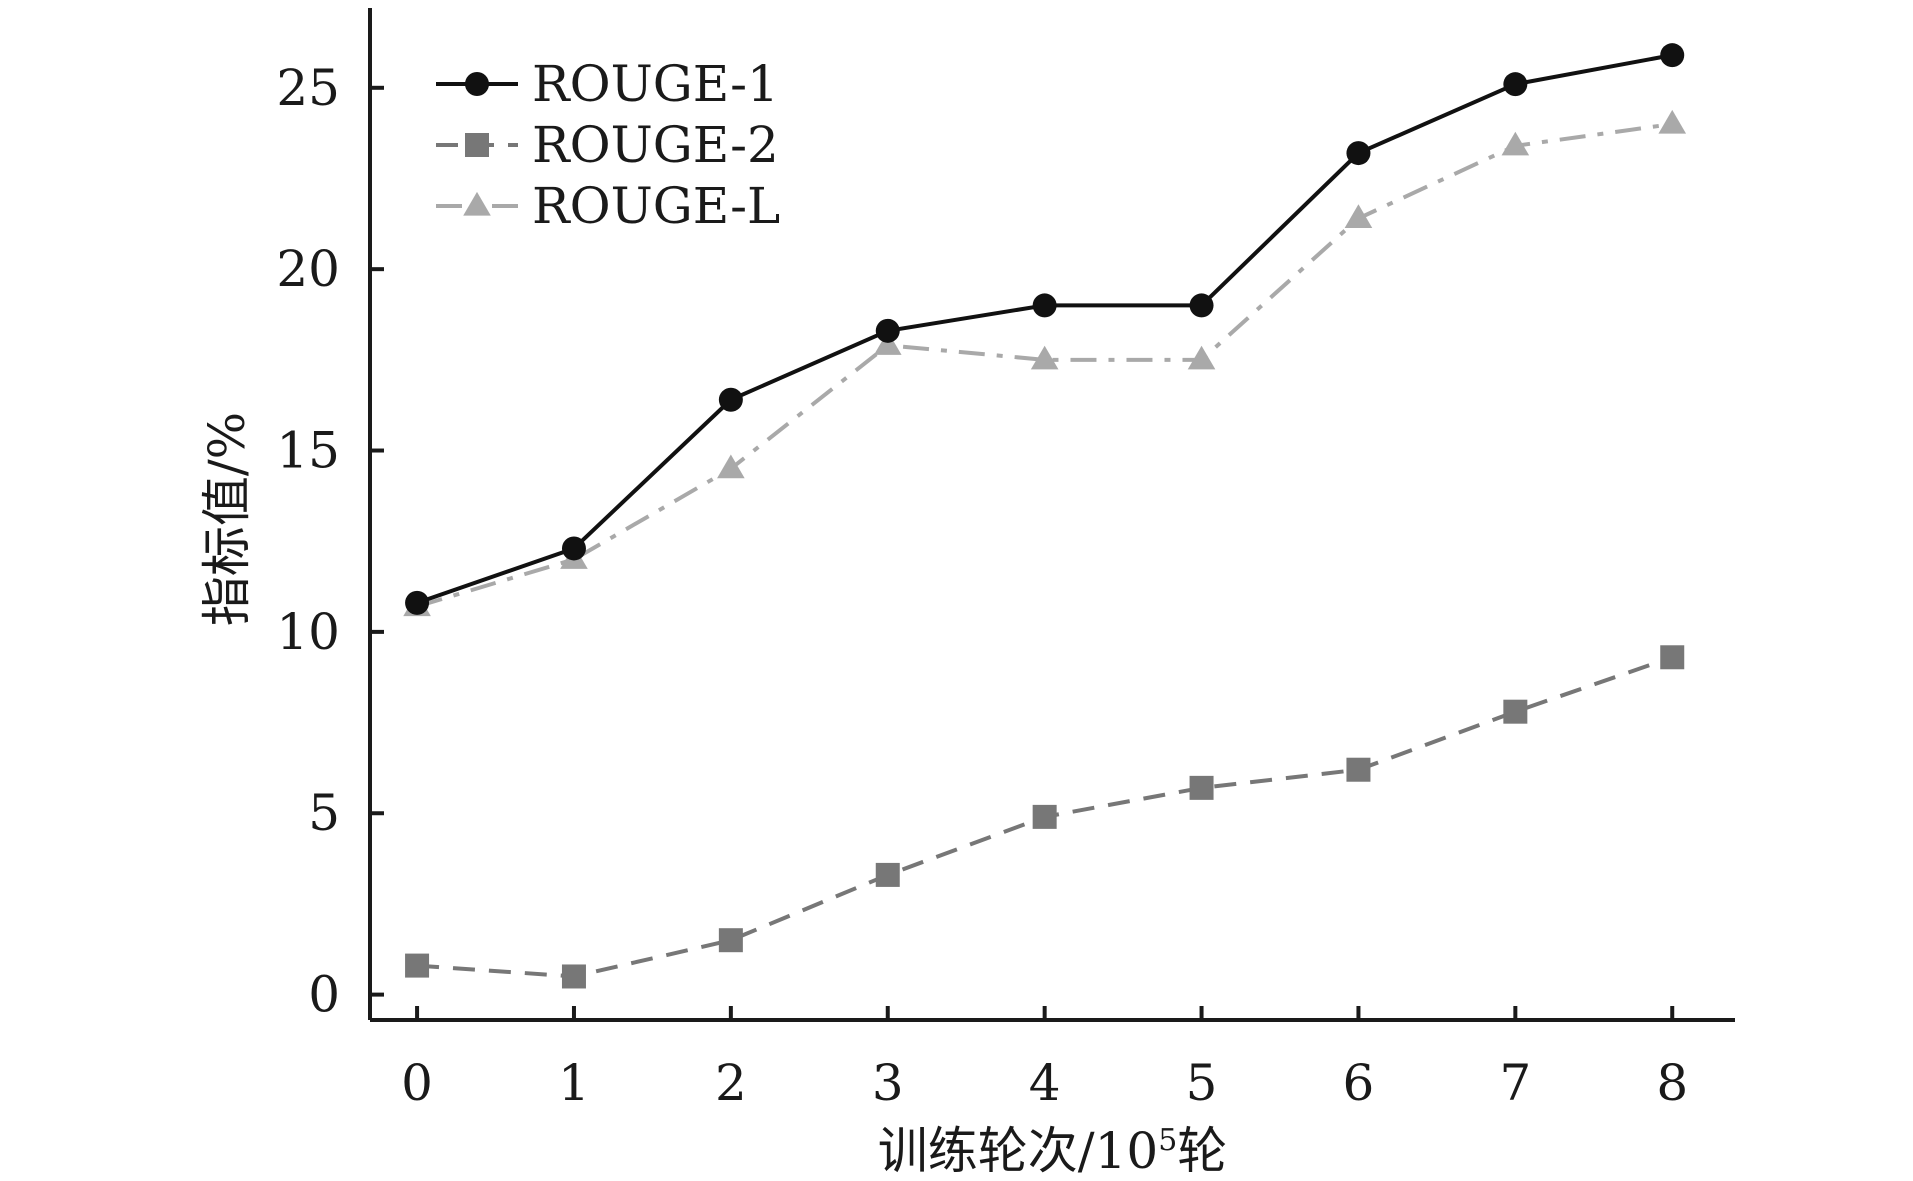 This screenshot has width=1913, height=1181. I want to click on y-axis-label: 指标值/%, so click(227, 519).